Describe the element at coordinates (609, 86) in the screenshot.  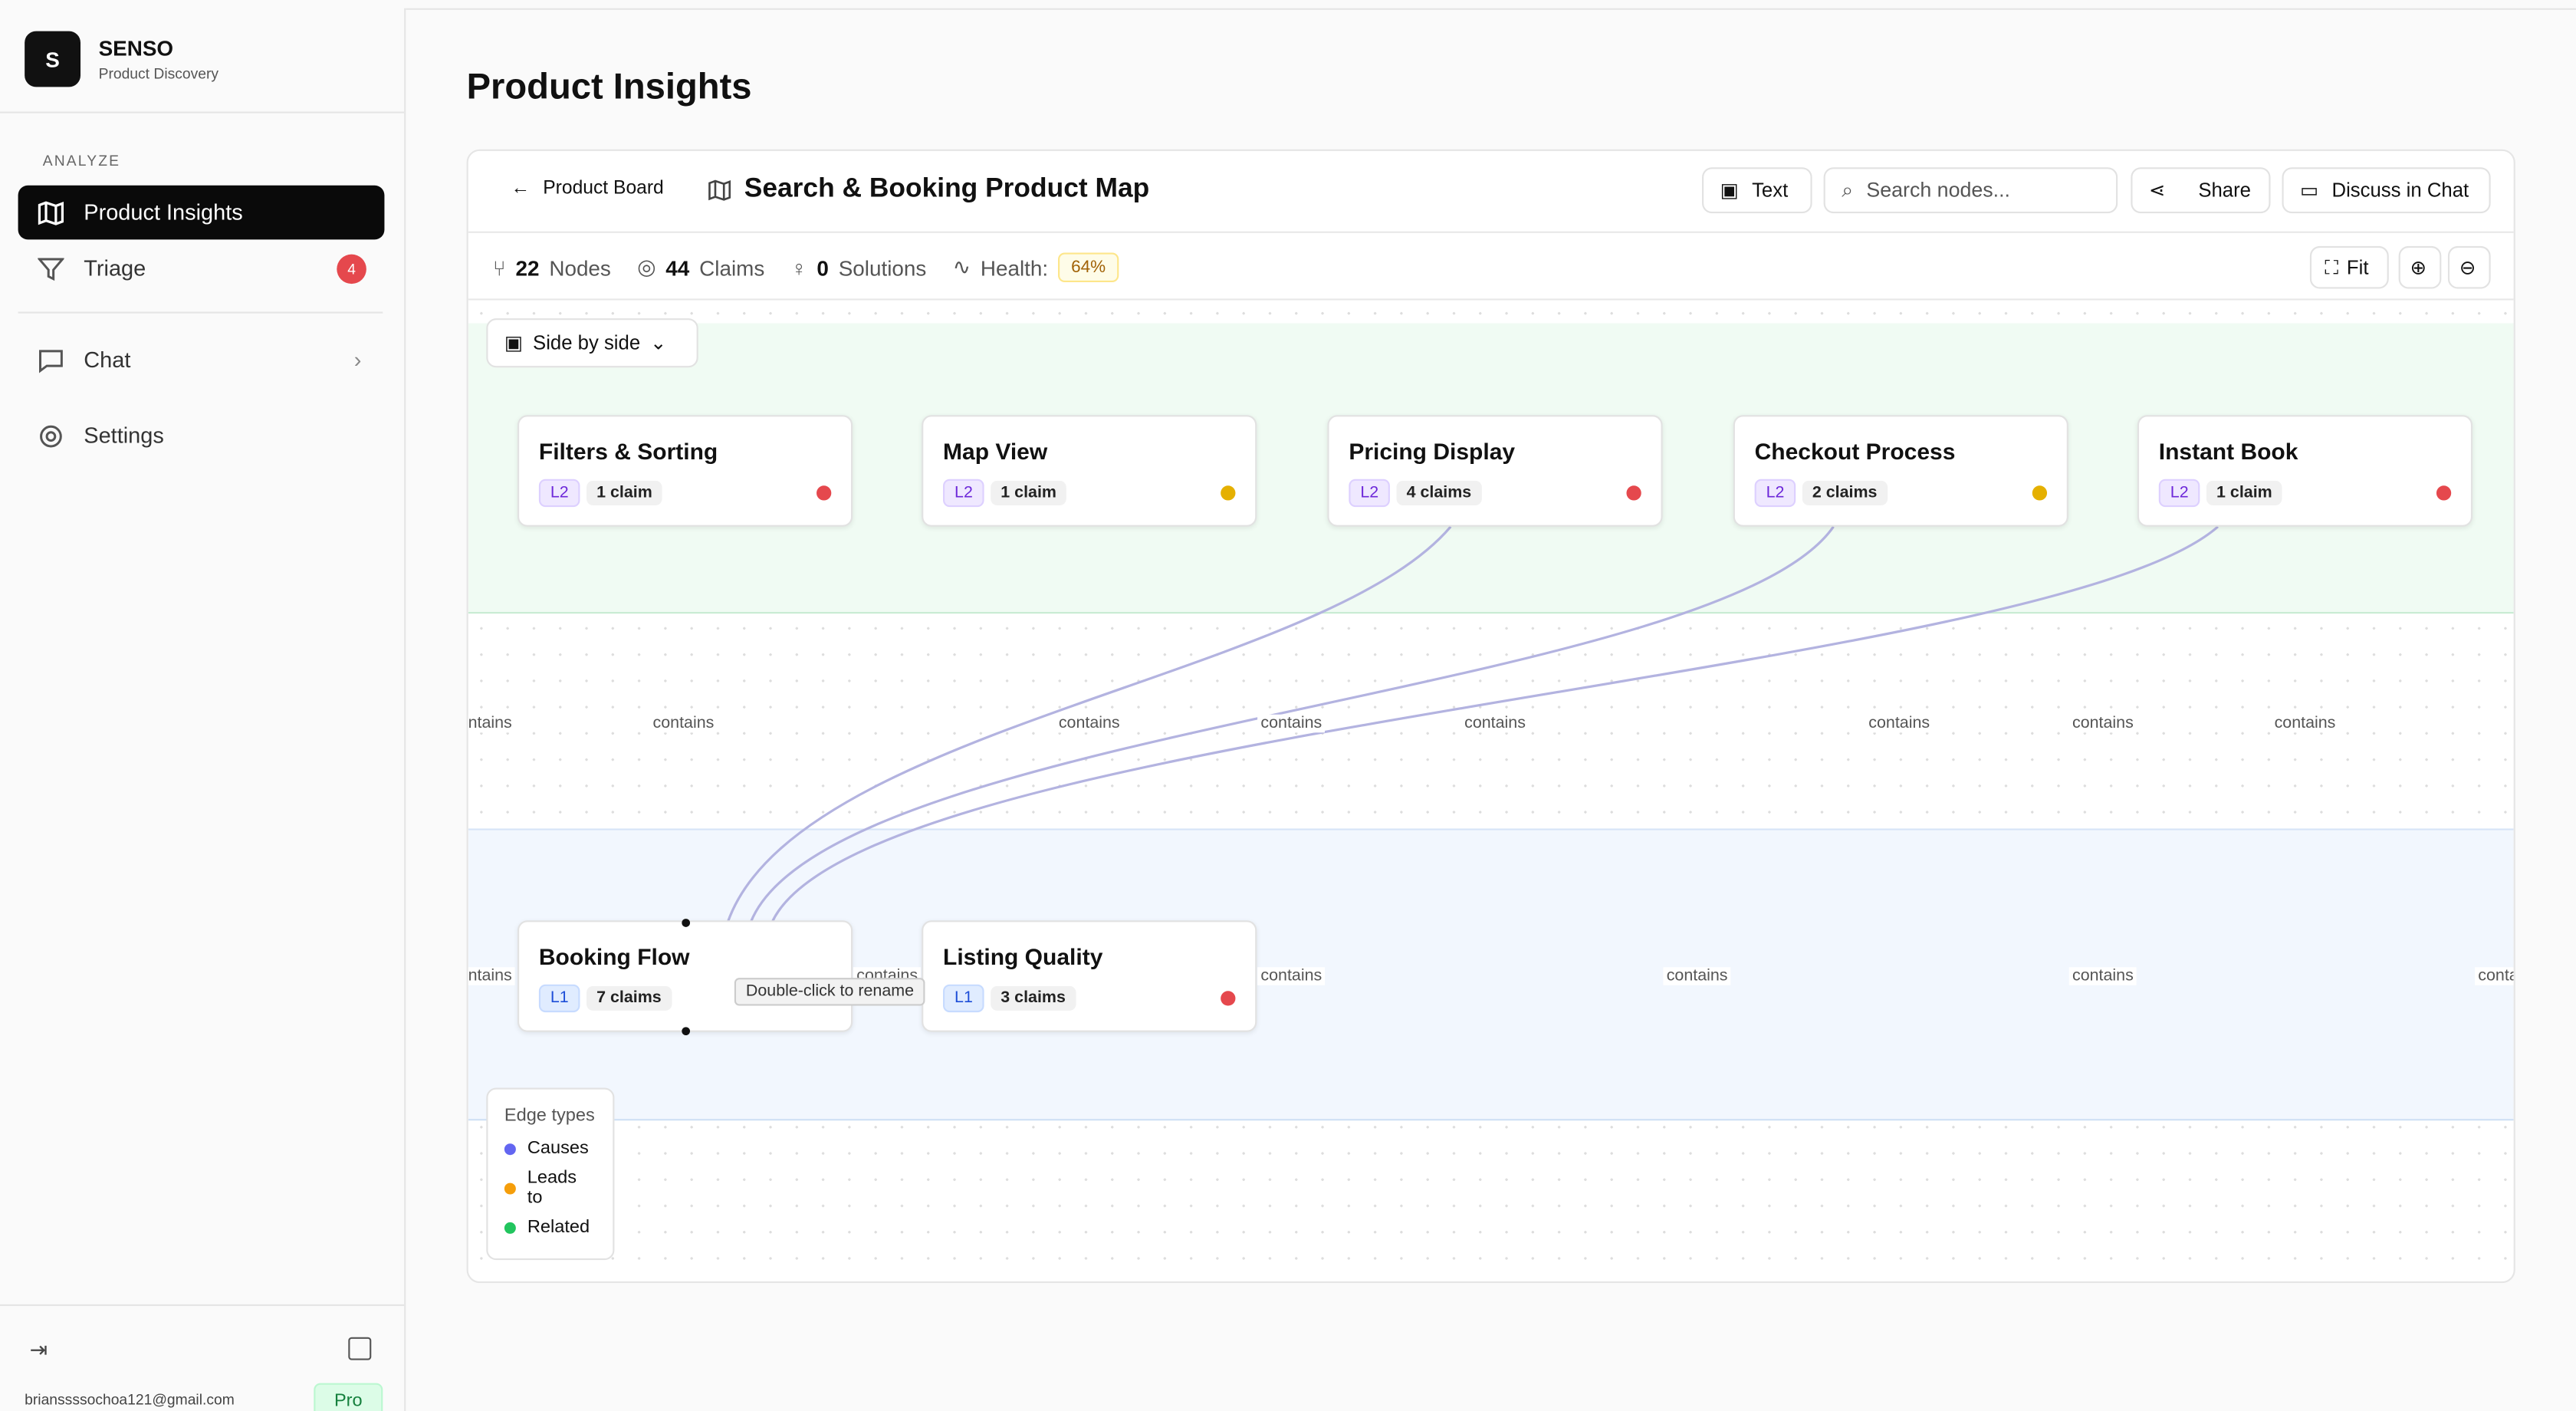
I see `page-title: Product Insights` at that location.